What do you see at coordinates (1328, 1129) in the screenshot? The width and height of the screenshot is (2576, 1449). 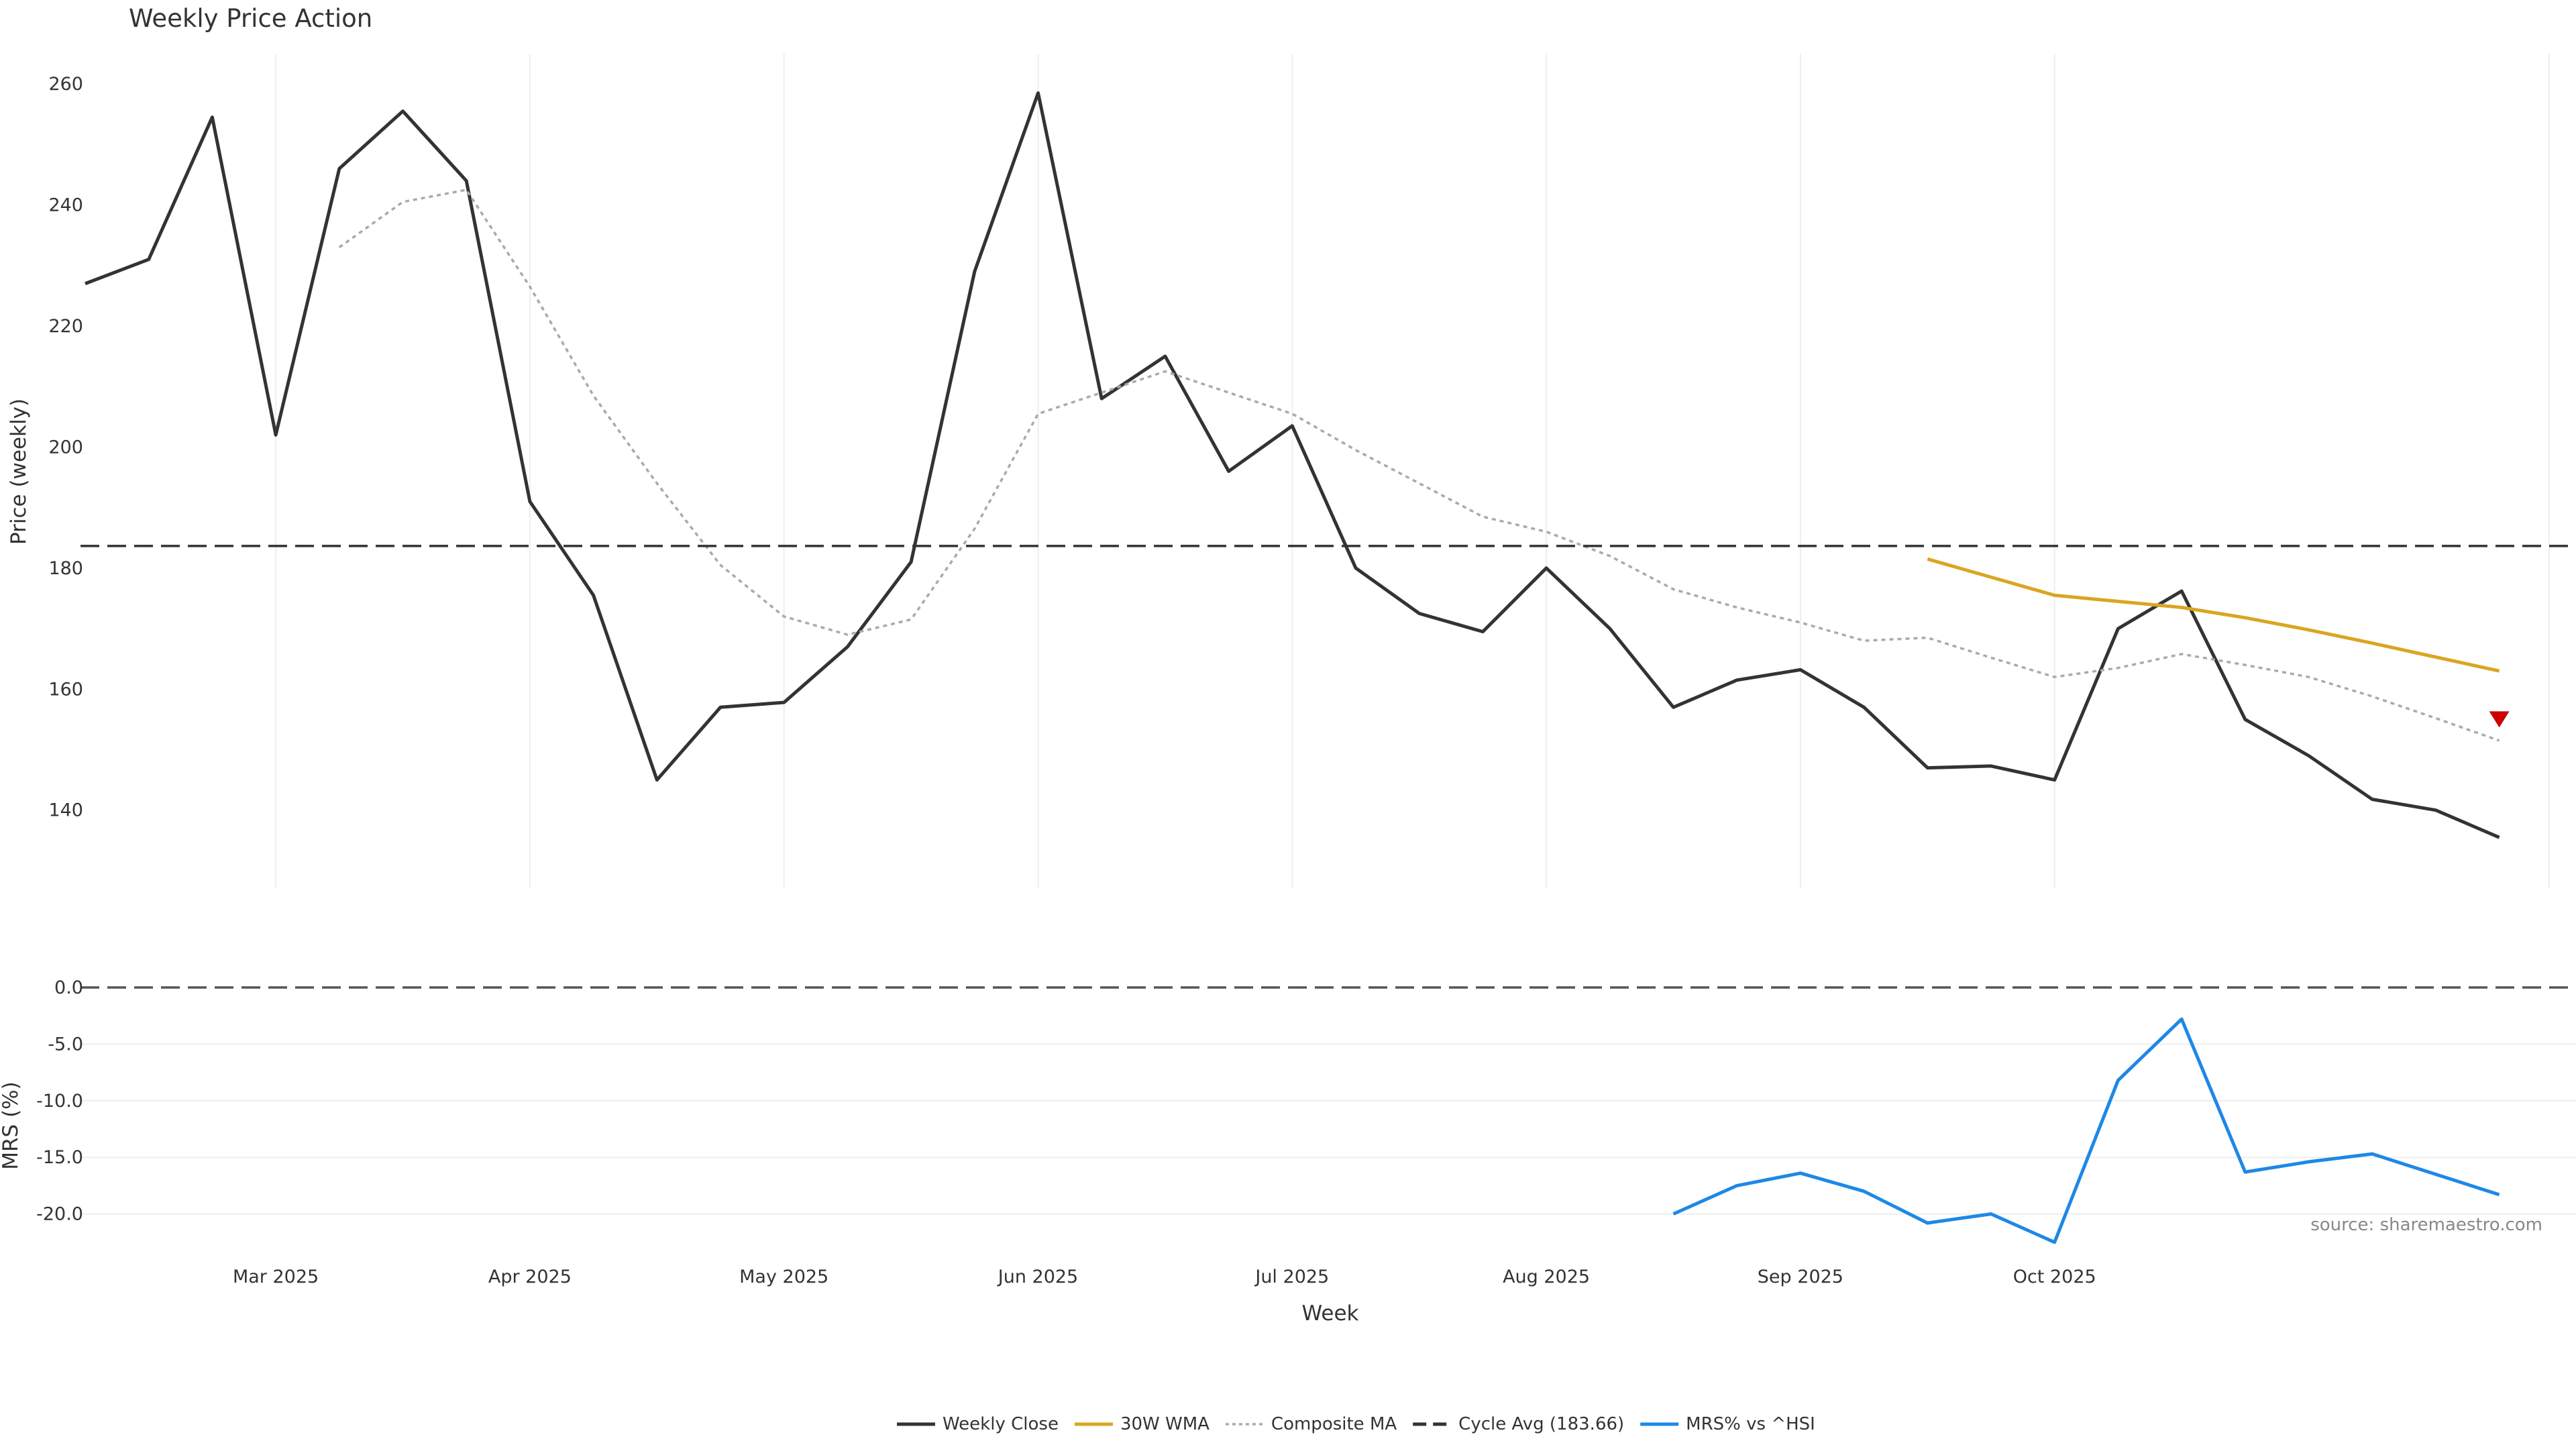 I see `mrs-grid` at bounding box center [1328, 1129].